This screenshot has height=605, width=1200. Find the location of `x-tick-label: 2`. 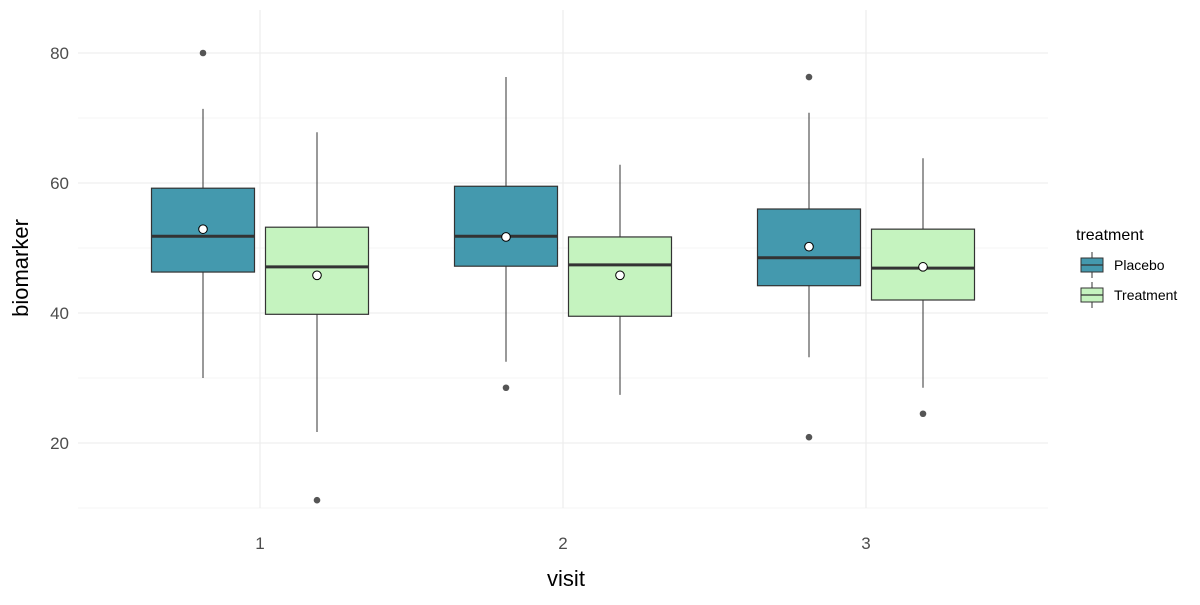

x-tick-label: 2 is located at coordinates (562, 543).